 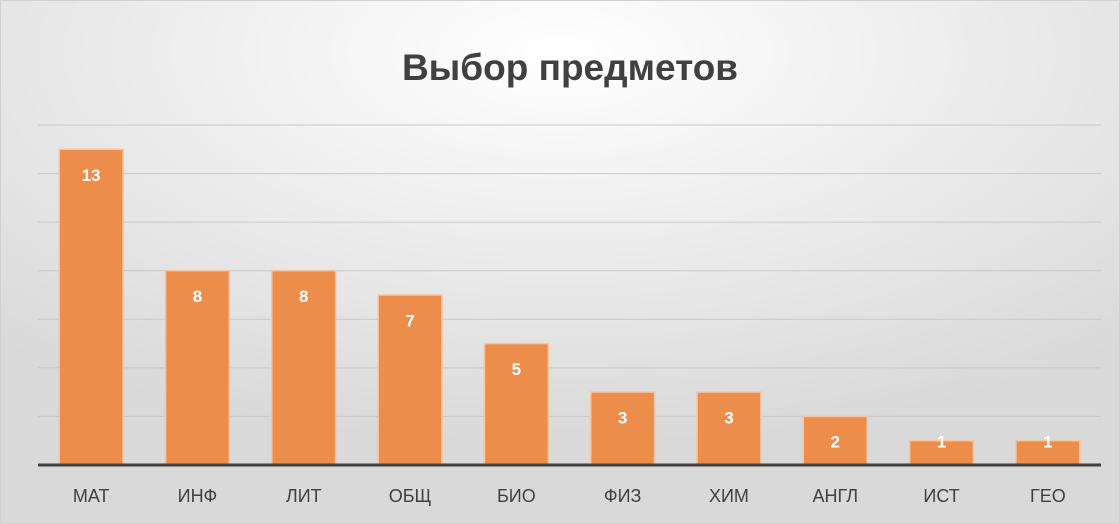 What do you see at coordinates (941, 496) in the screenshot?
I see `x-tick-label: ИСТ` at bounding box center [941, 496].